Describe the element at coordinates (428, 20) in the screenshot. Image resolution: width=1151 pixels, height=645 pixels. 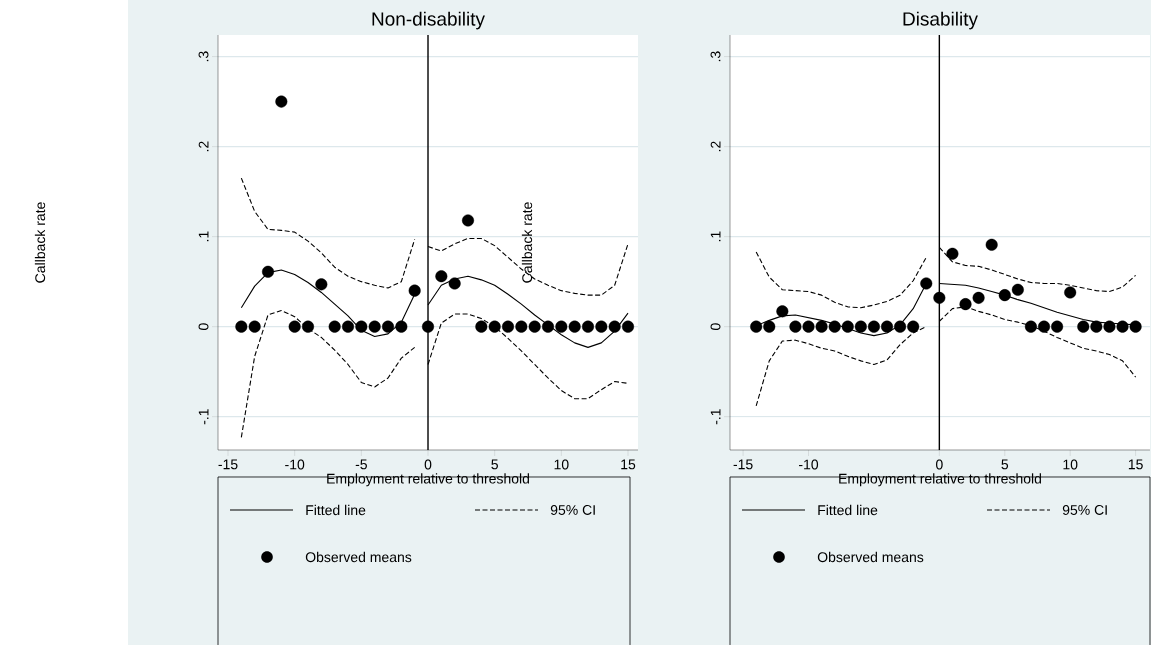
I see `chart-title: Non-disability` at that location.